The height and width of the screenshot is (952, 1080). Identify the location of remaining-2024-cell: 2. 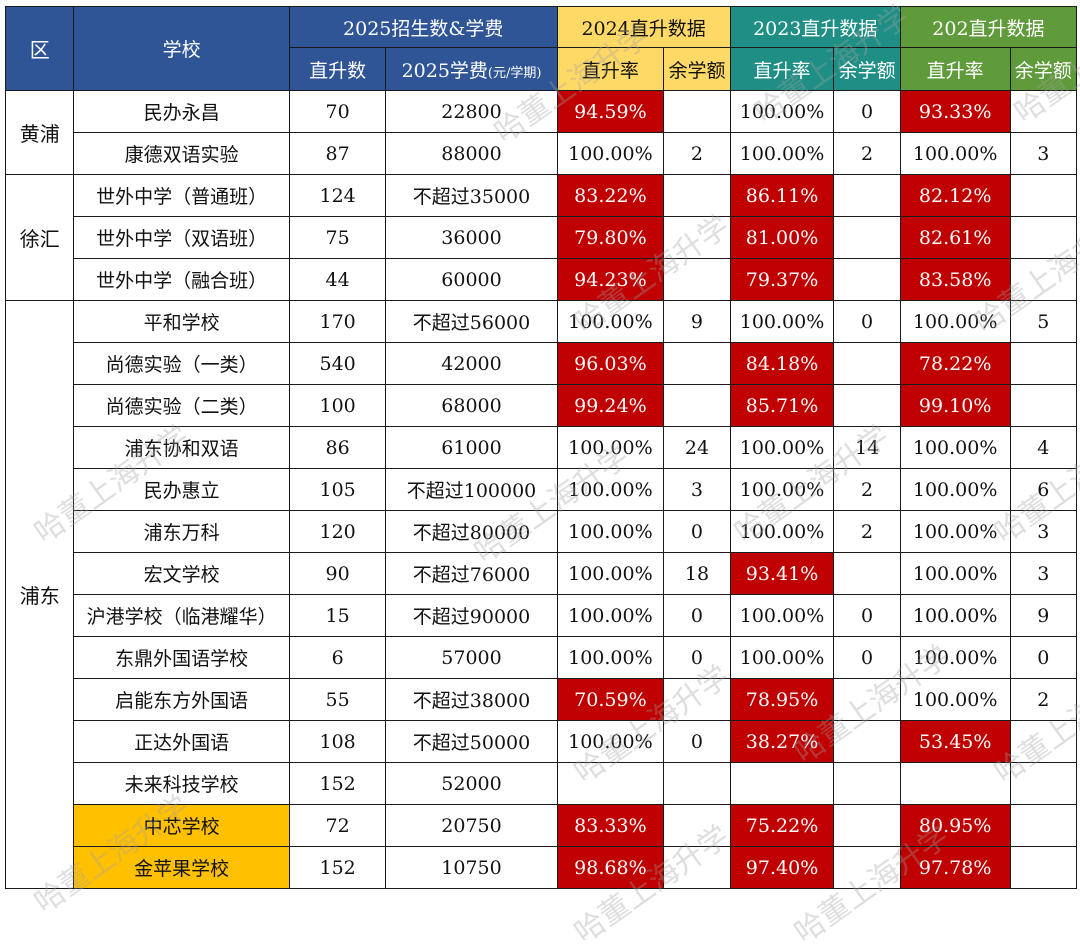
(697, 153).